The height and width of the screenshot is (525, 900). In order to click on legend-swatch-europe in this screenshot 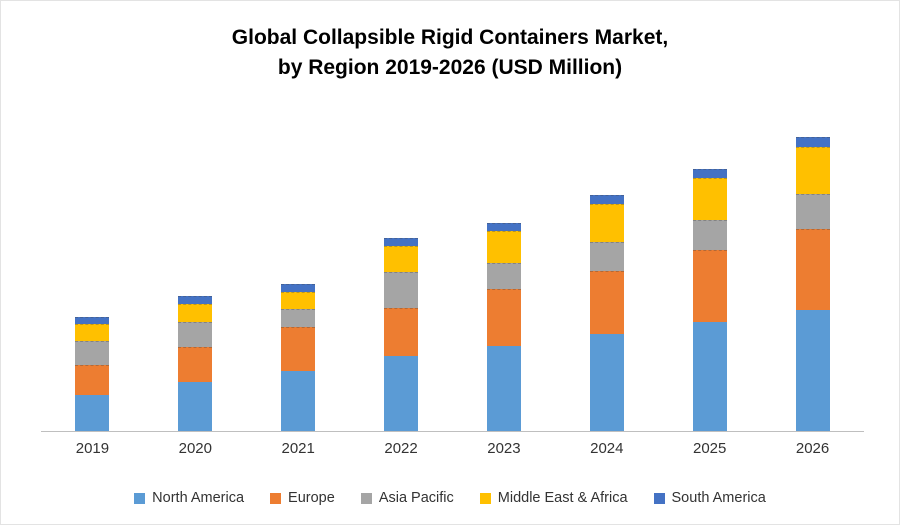, I will do `click(276, 498)`.